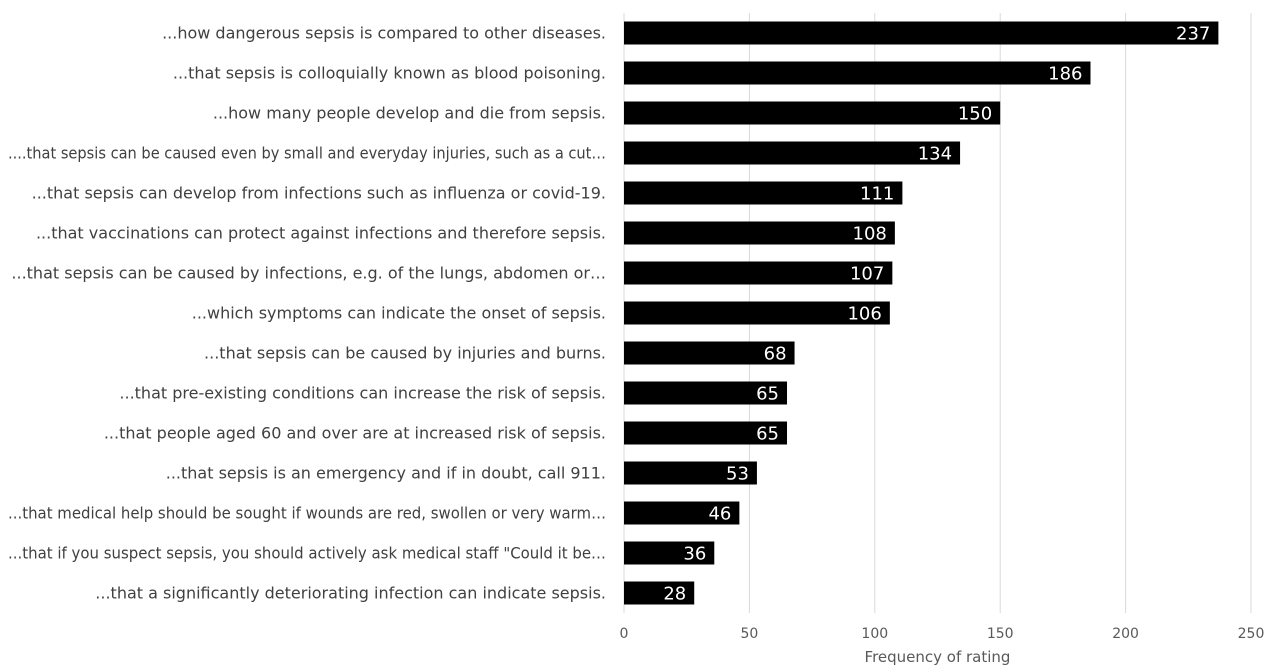 The height and width of the screenshot is (666, 1264). Describe the element at coordinates (935, 154) in the screenshot. I see `bar-value-label: 134` at that location.